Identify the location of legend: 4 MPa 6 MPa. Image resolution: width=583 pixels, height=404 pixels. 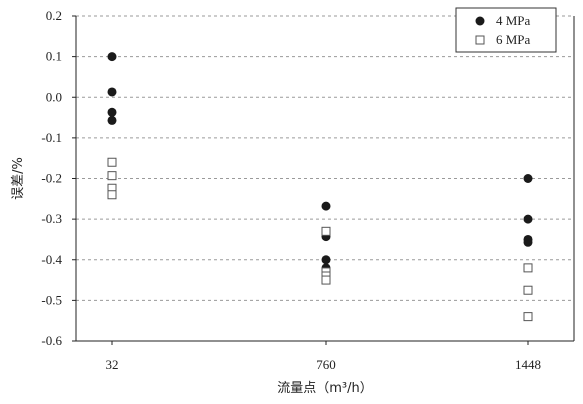
(506, 30).